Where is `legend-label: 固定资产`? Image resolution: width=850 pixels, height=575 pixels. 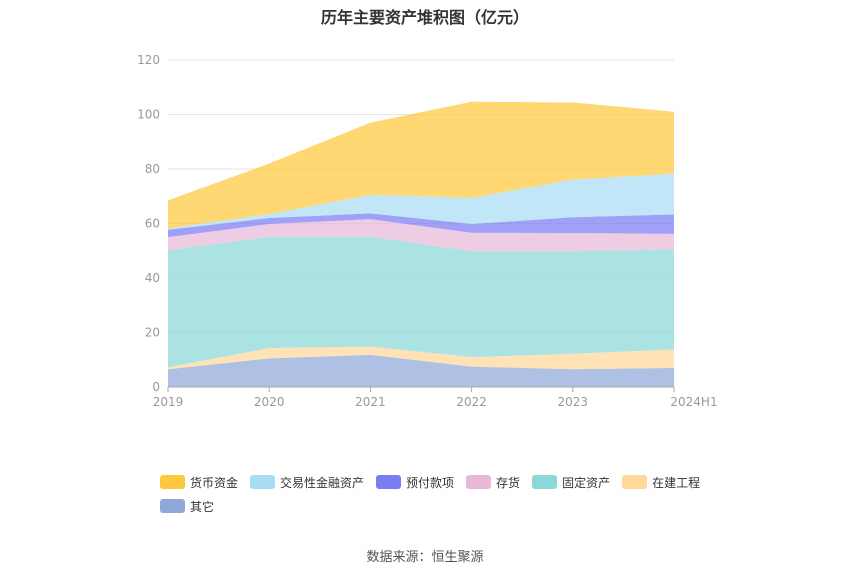 legend-label: 固定资产 is located at coordinates (586, 482).